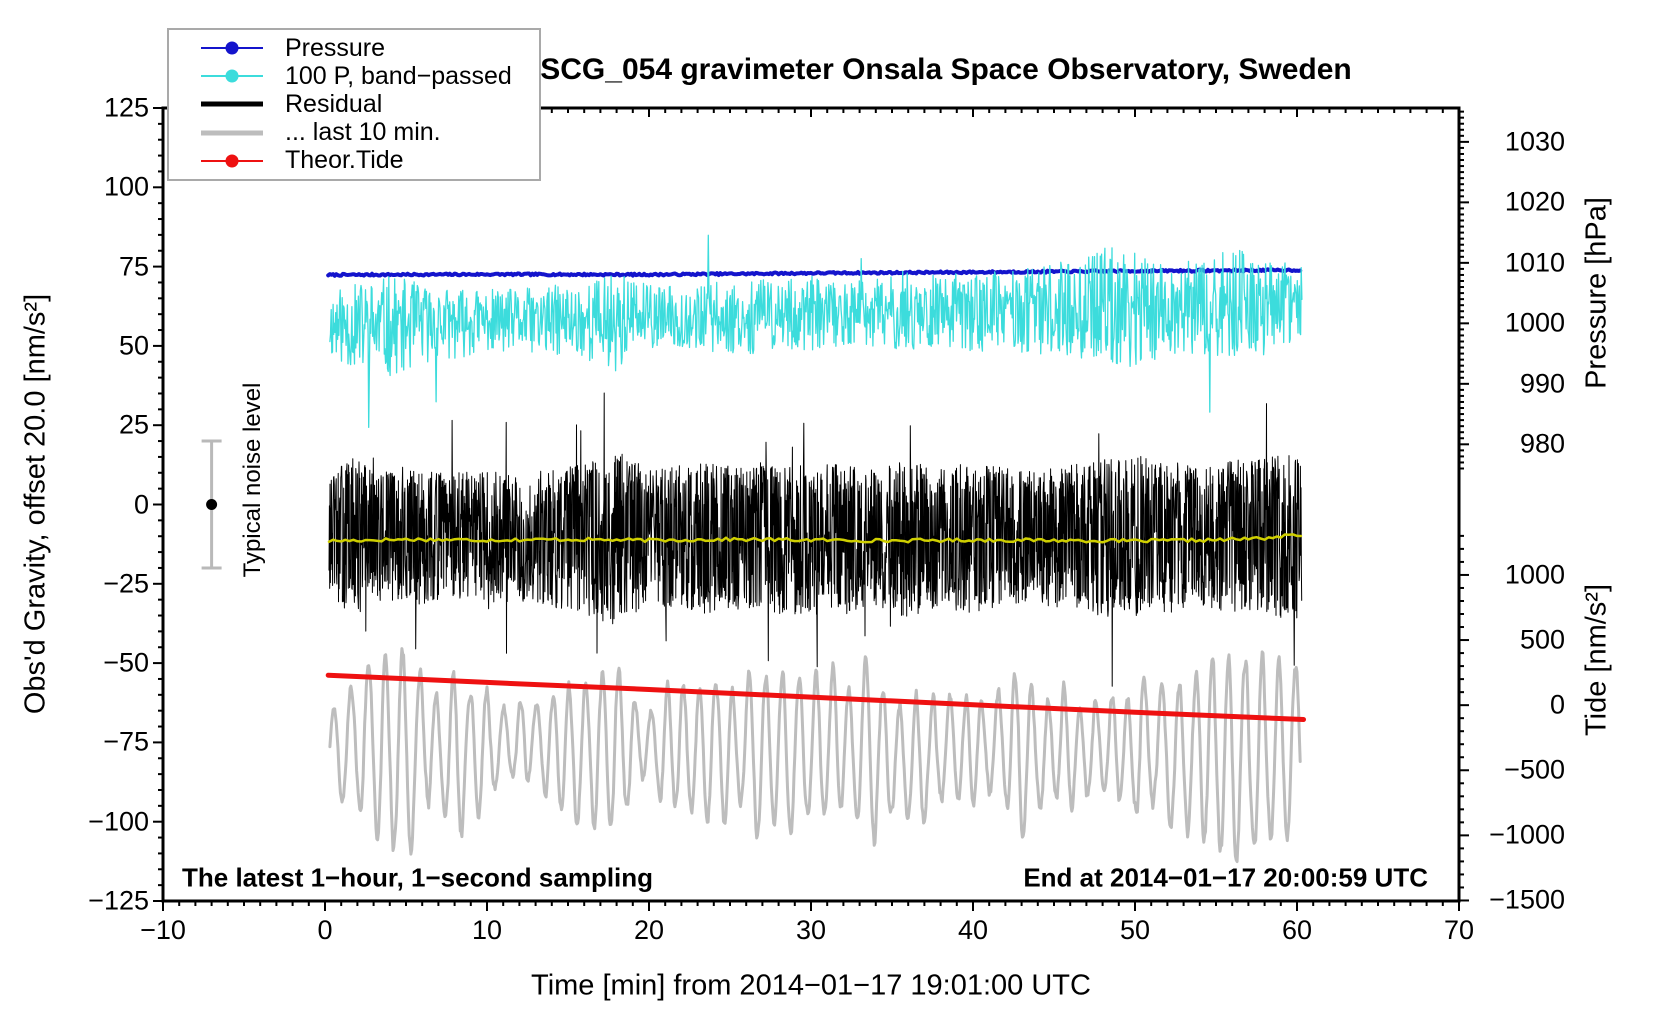 The height and width of the screenshot is (1020, 1660). I want to click on tick-label: 990, so click(1542, 383).